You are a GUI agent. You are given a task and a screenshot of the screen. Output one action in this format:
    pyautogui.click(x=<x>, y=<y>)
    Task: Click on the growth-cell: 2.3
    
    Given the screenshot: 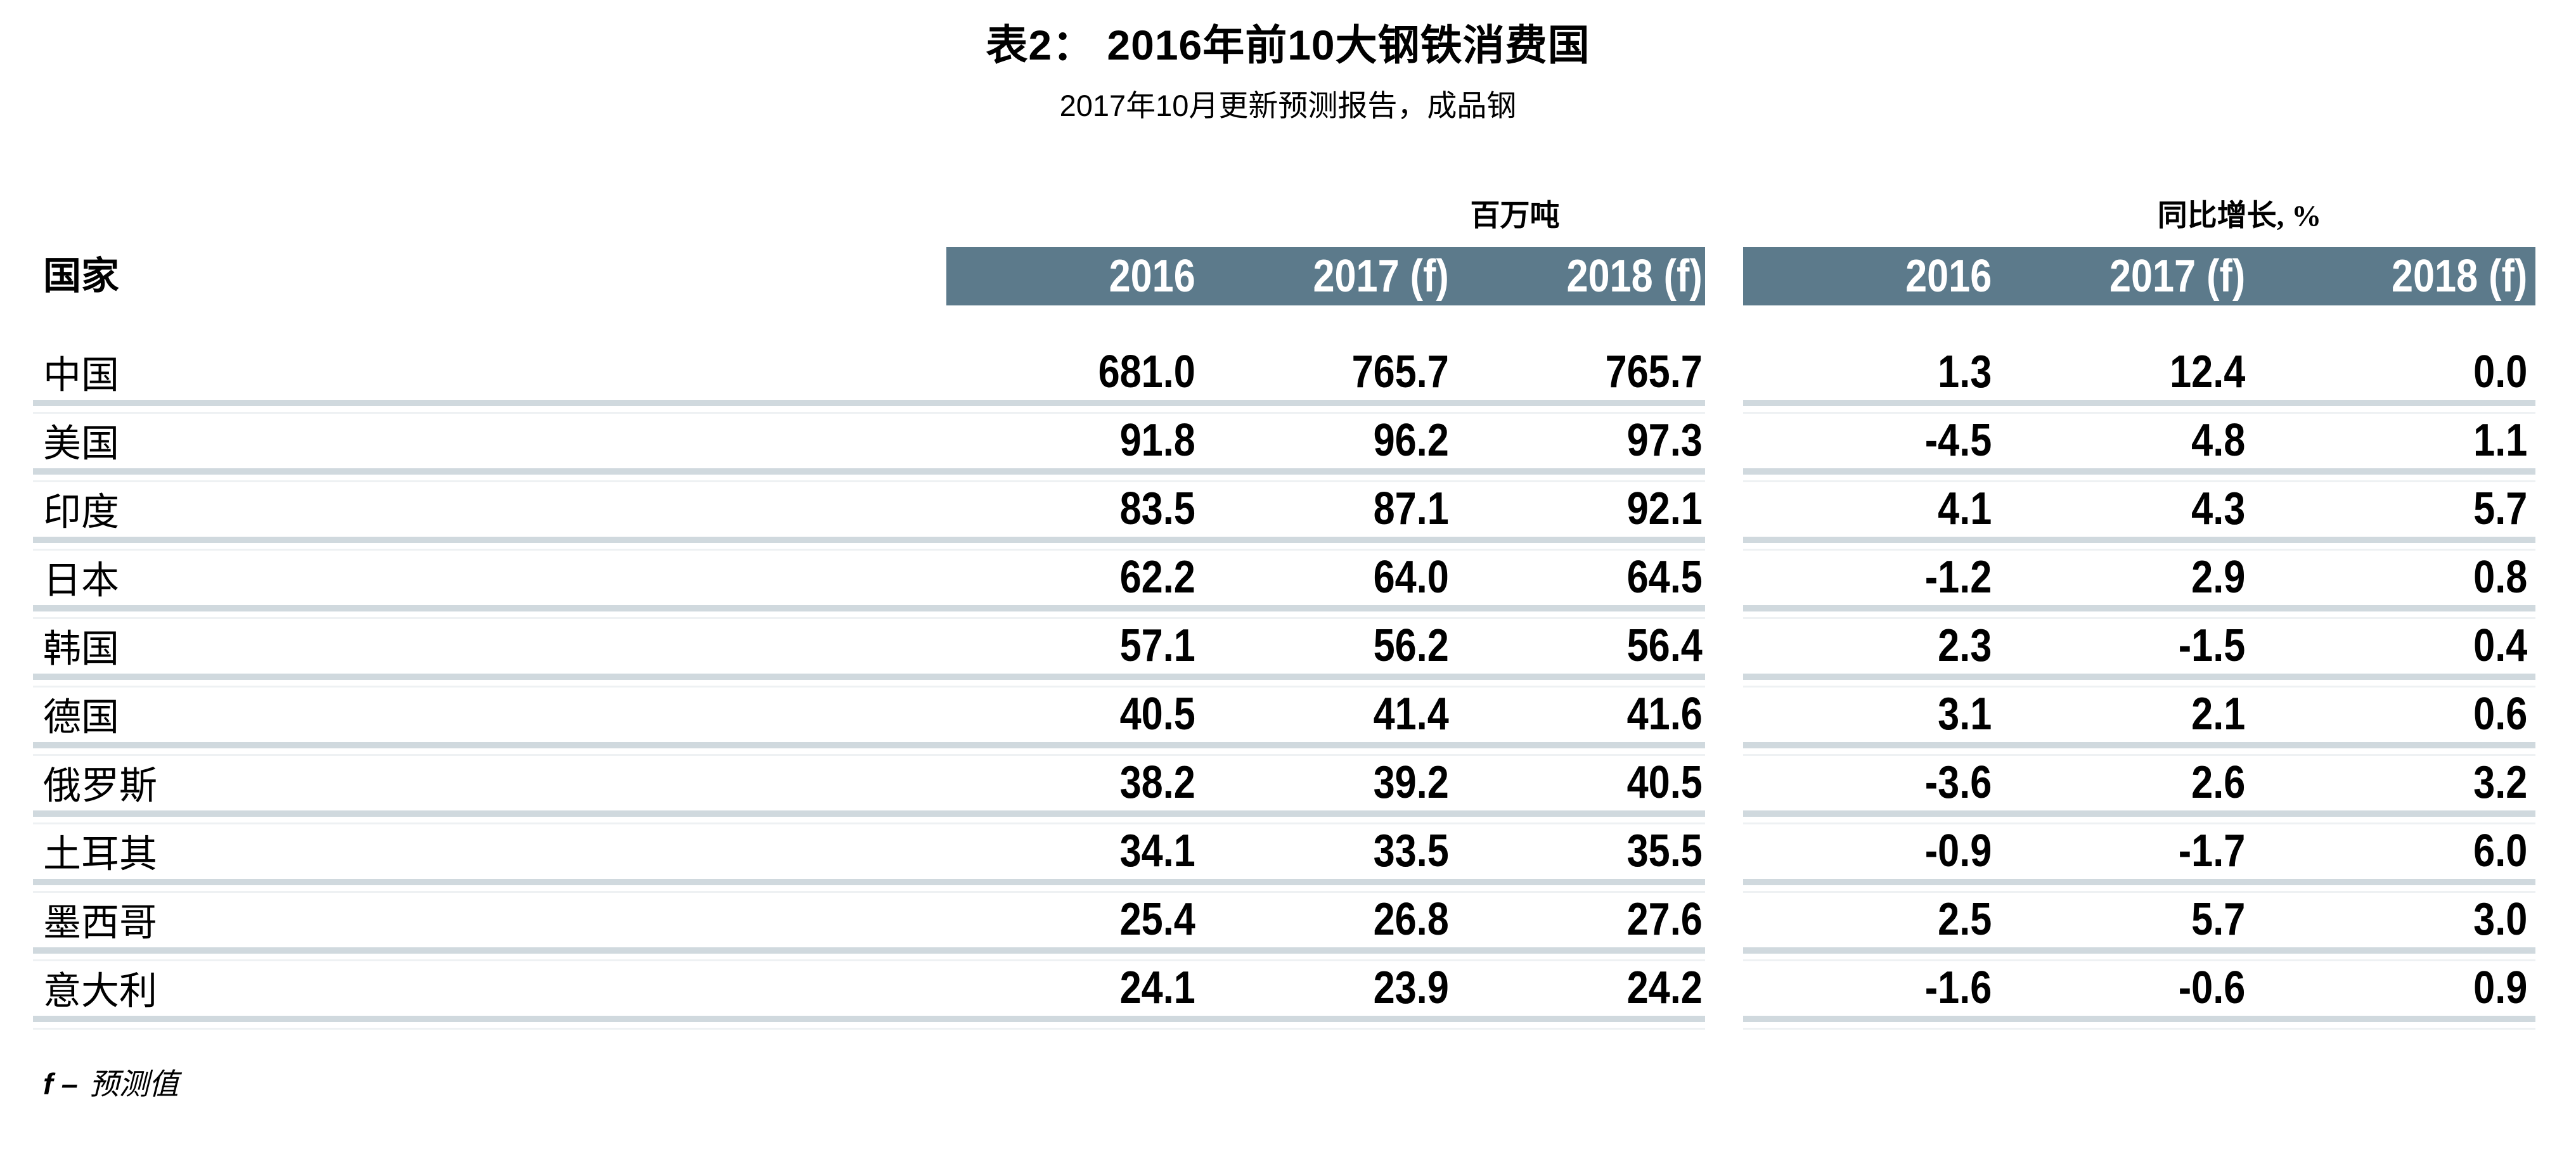 What is the action you would take?
    pyautogui.click(x=1965, y=645)
    